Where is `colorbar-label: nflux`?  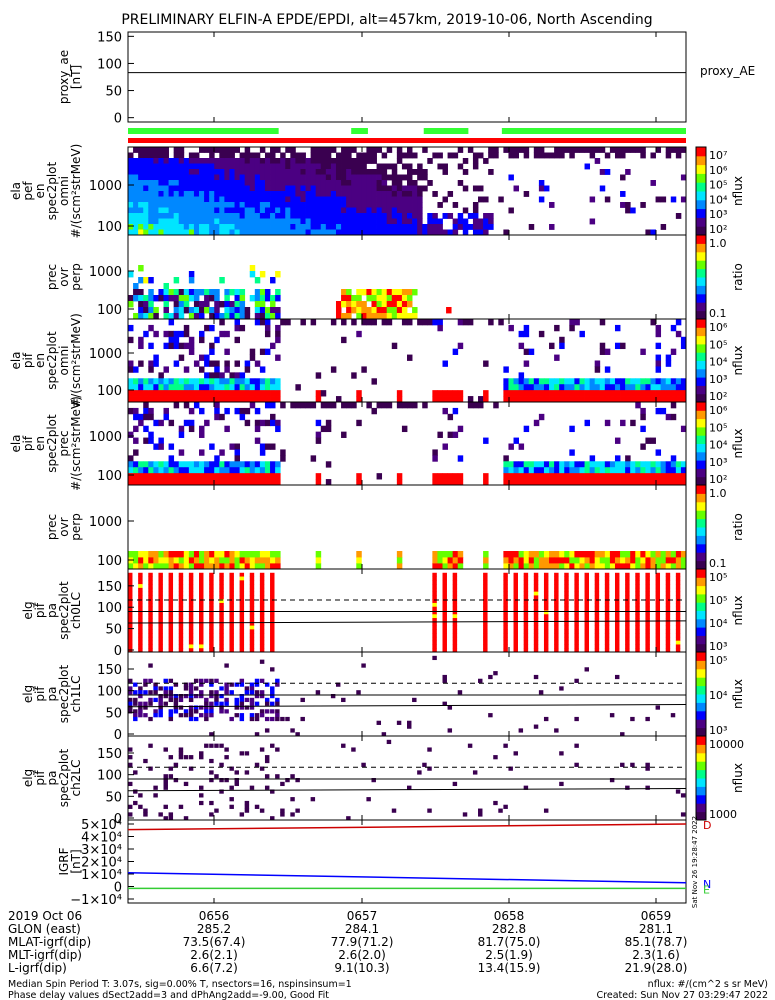 colorbar-label: nflux is located at coordinates (738, 611).